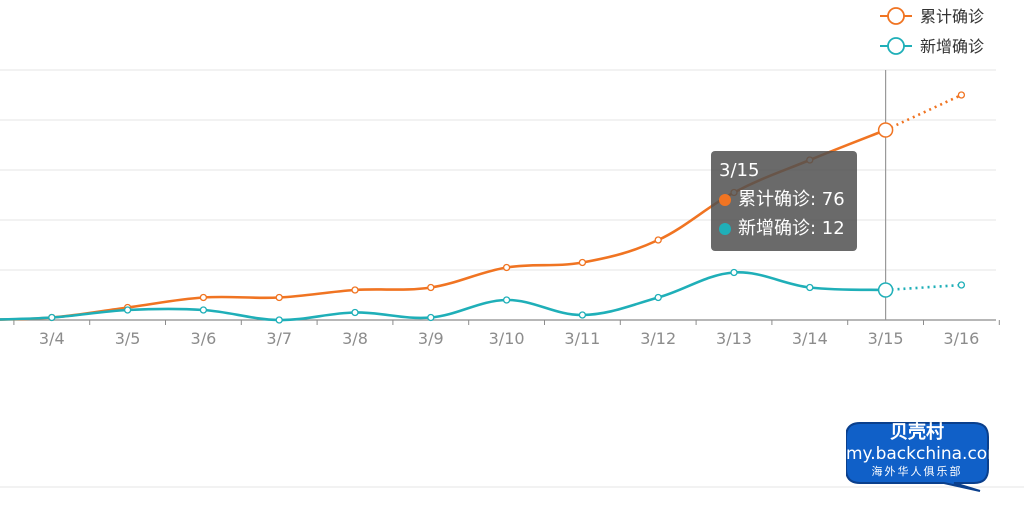 This screenshot has width=1024, height=505. Describe the element at coordinates (791, 199) in the screenshot. I see `tooltip-label-cumulative: 累计确诊: 76` at that location.